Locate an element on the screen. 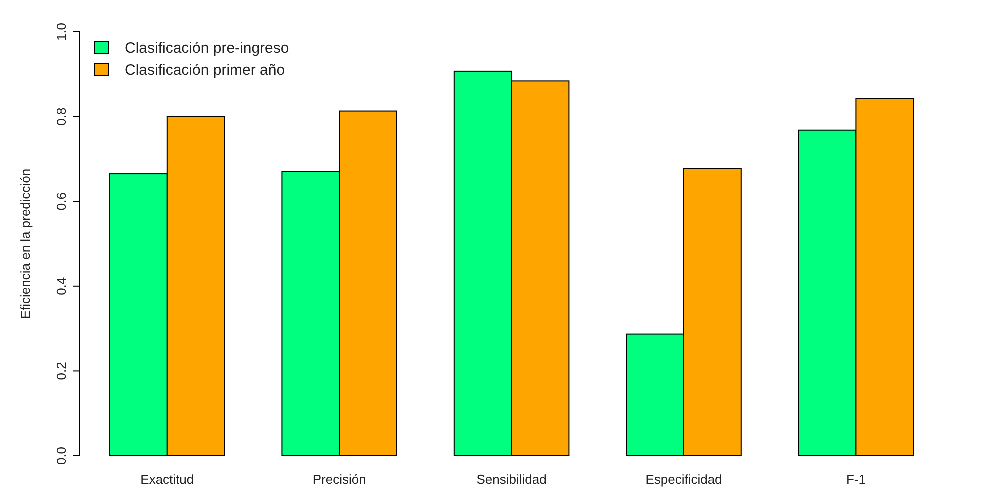  y-tick-label: 0.0 is located at coordinates (61, 456).